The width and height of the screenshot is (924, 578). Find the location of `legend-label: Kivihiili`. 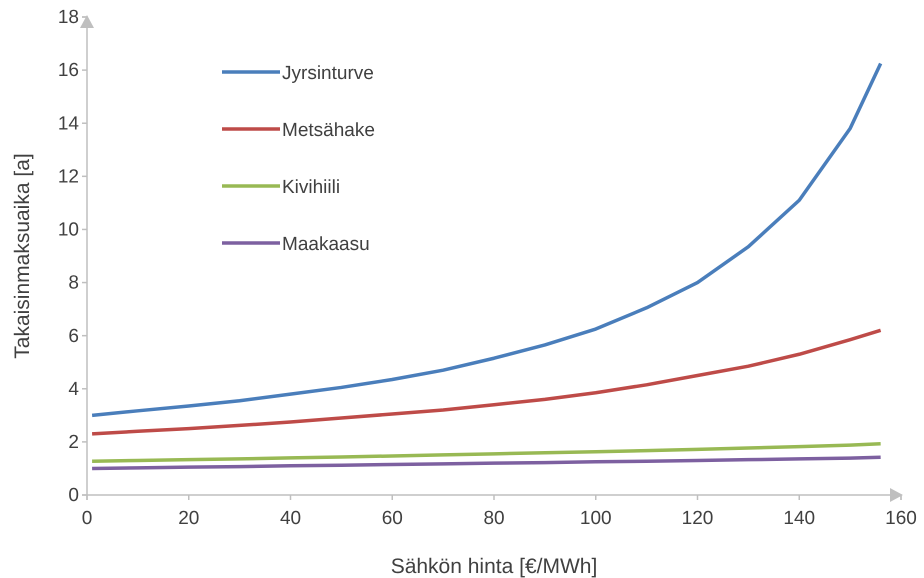

legend-label: Kivihiili is located at coordinates (311, 187).